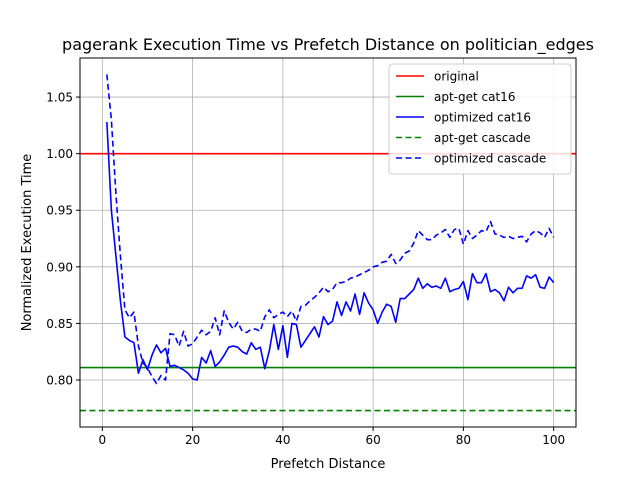  I want to click on x-tick-label: 20, so click(192, 440).